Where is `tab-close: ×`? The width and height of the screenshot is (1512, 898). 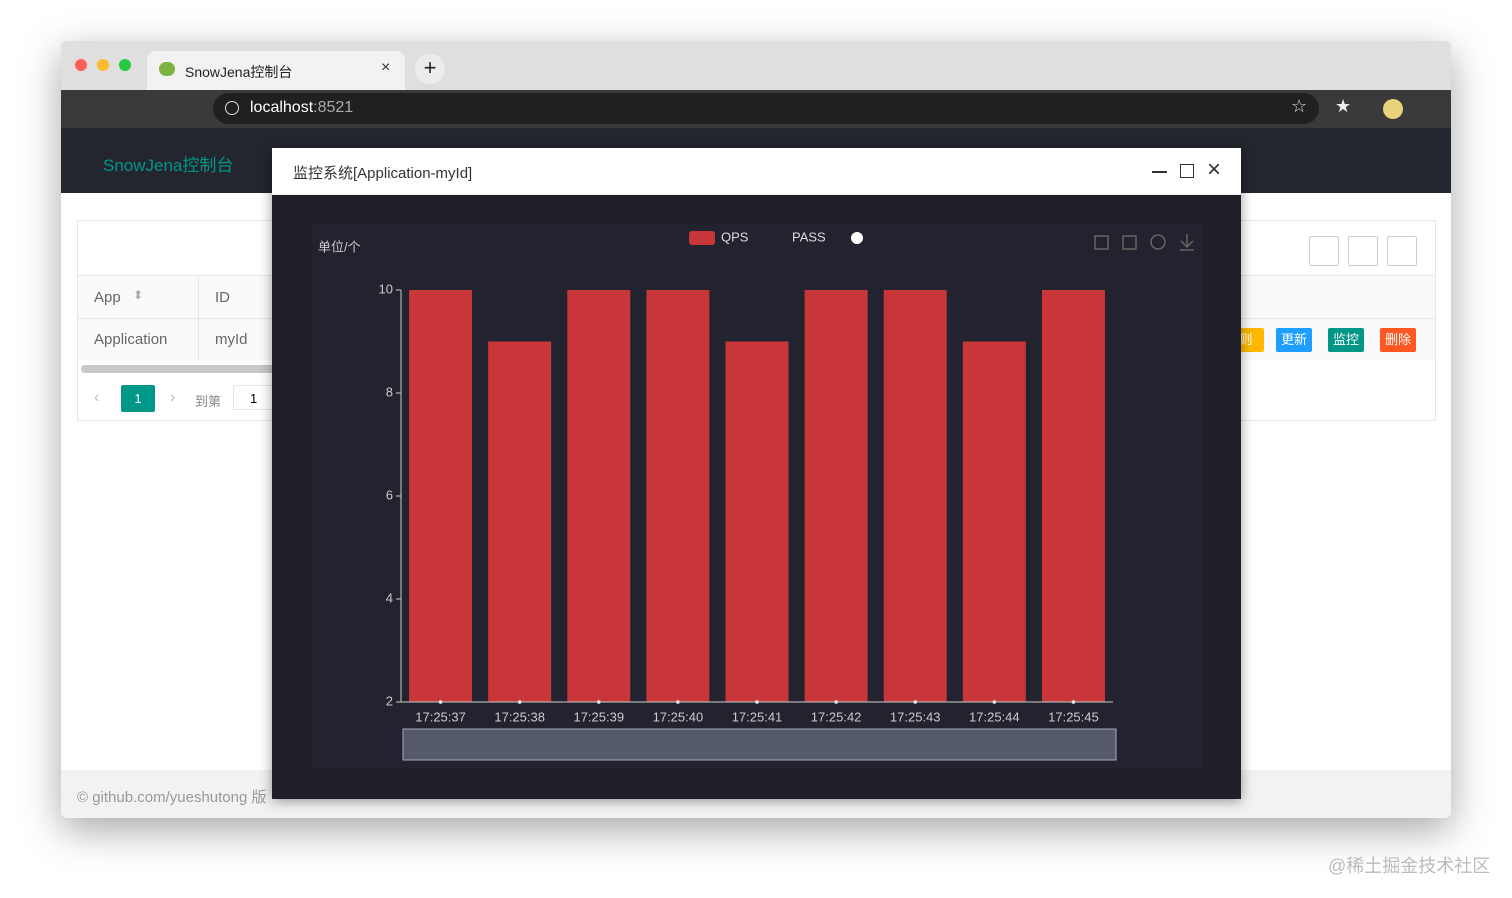
tab-close: × is located at coordinates (386, 67).